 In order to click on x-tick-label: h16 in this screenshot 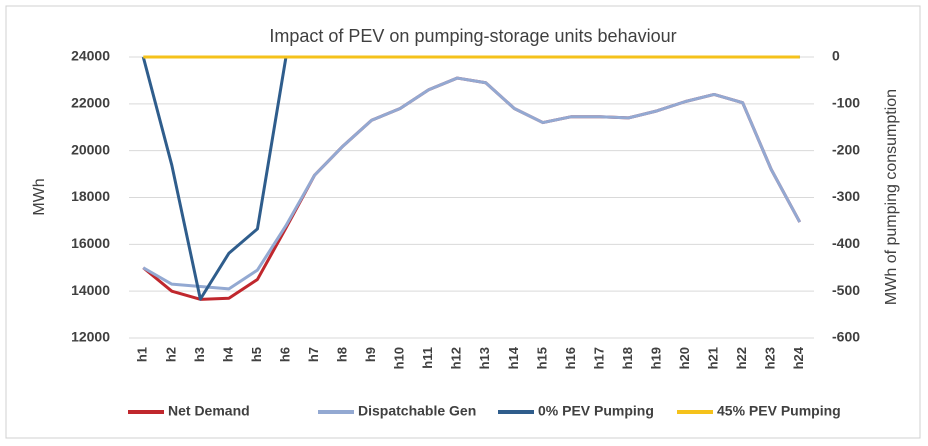, I will do `click(570, 358)`.